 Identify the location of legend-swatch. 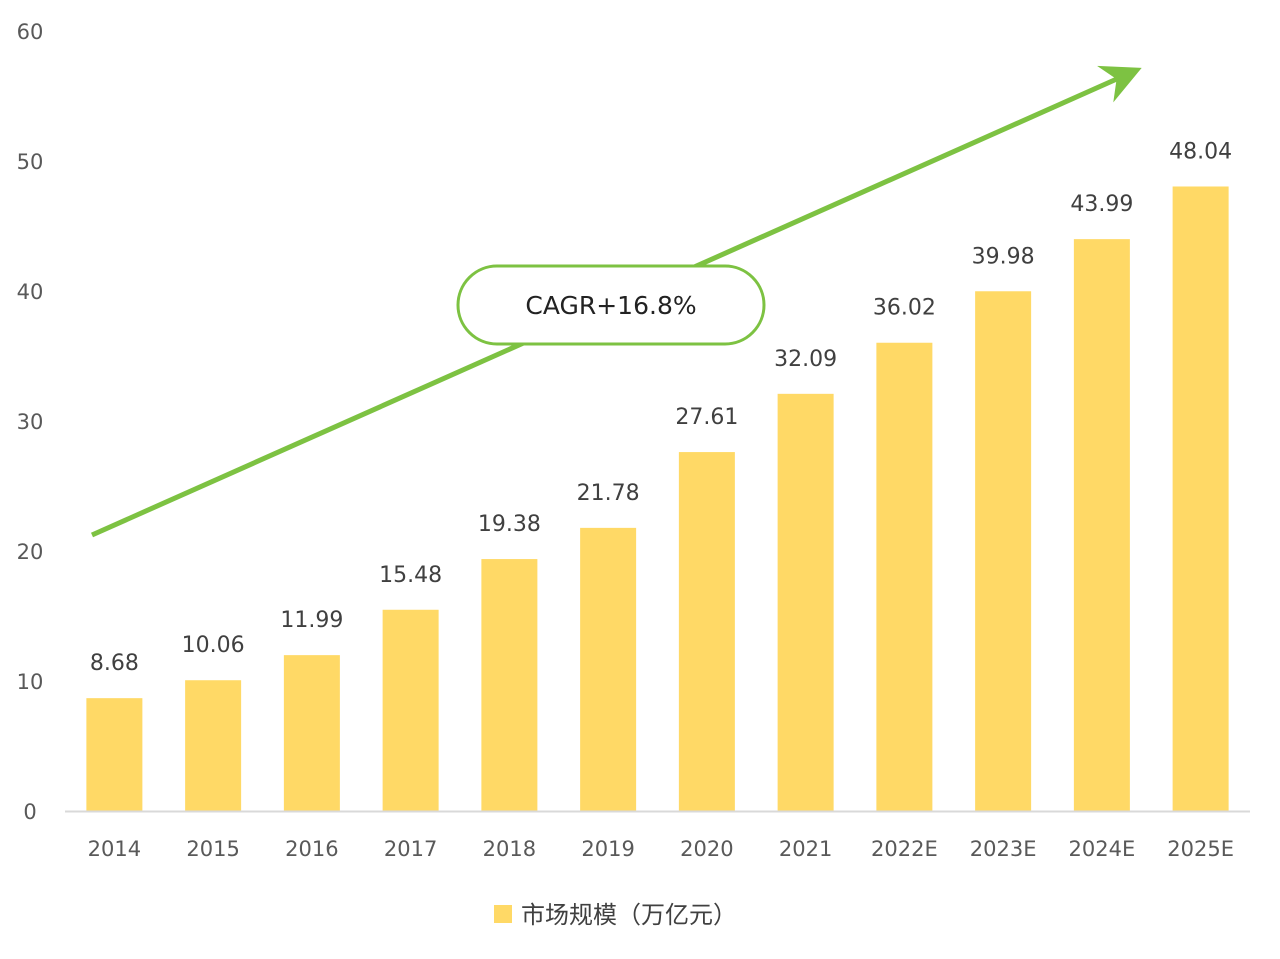
(503, 914).